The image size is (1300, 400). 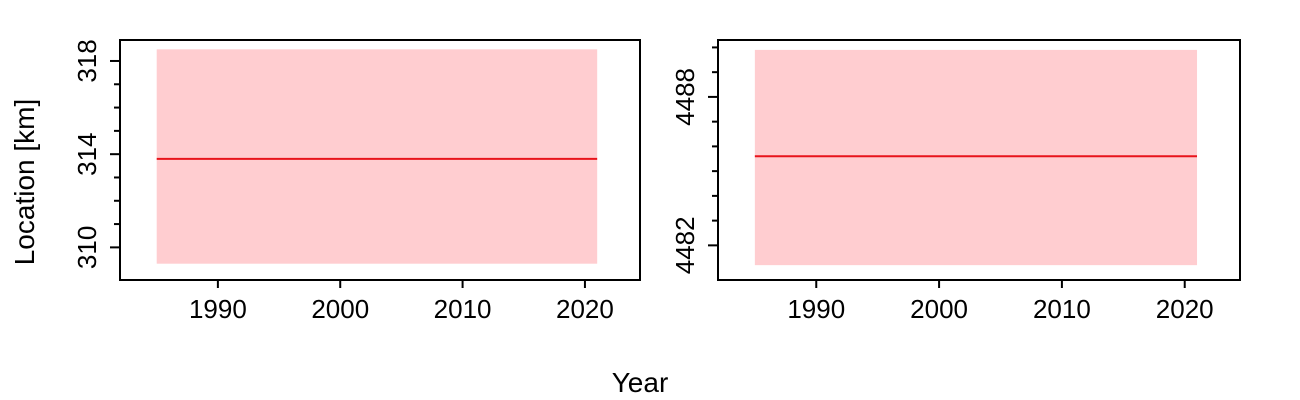 What do you see at coordinates (685, 97) in the screenshot?
I see `panel-2-y-tick-label-4488: 4488` at bounding box center [685, 97].